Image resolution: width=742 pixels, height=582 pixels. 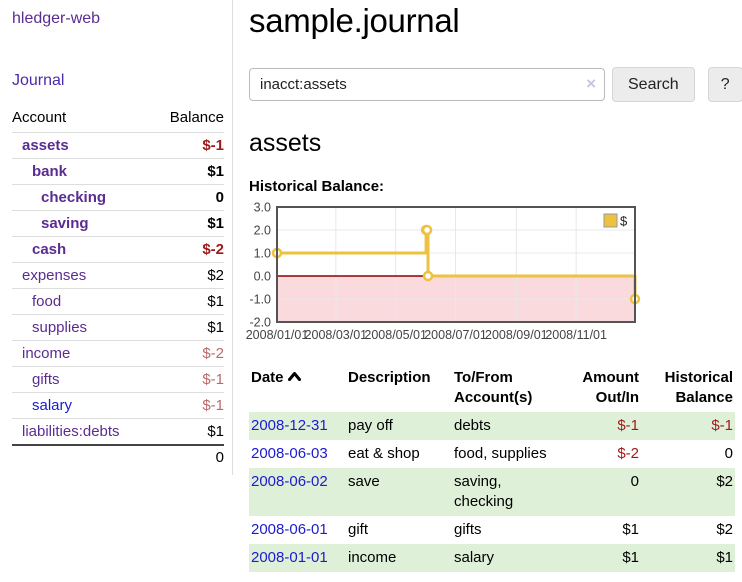 What do you see at coordinates (71, 431) in the screenshot?
I see `account-link: liabilities:debts` at bounding box center [71, 431].